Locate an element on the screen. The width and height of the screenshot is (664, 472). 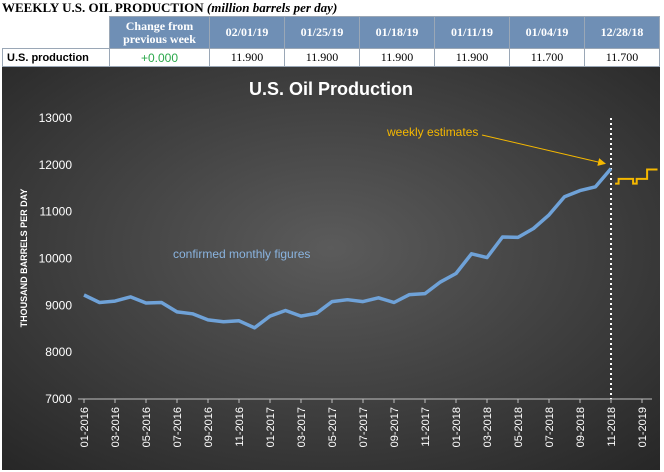
value-cell-3: 11.900 is located at coordinates (397, 57).